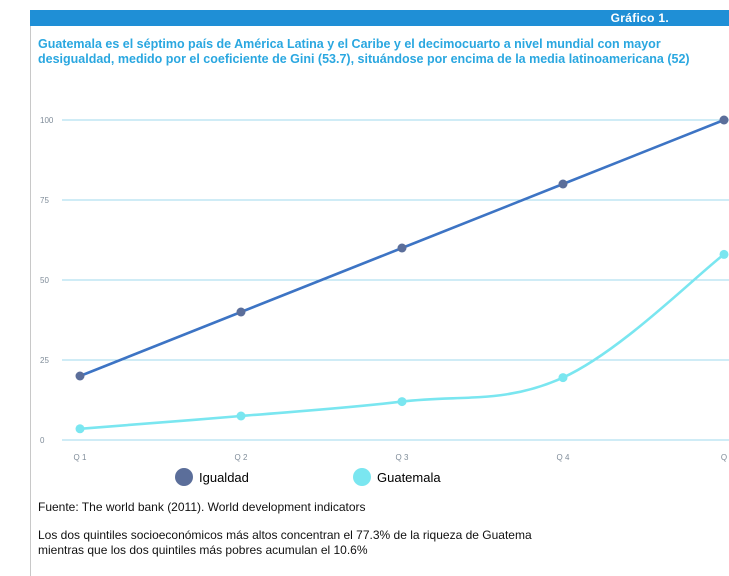 The height and width of the screenshot is (576, 729). I want to click on x-tick-label-1: Q 1, so click(80, 457).